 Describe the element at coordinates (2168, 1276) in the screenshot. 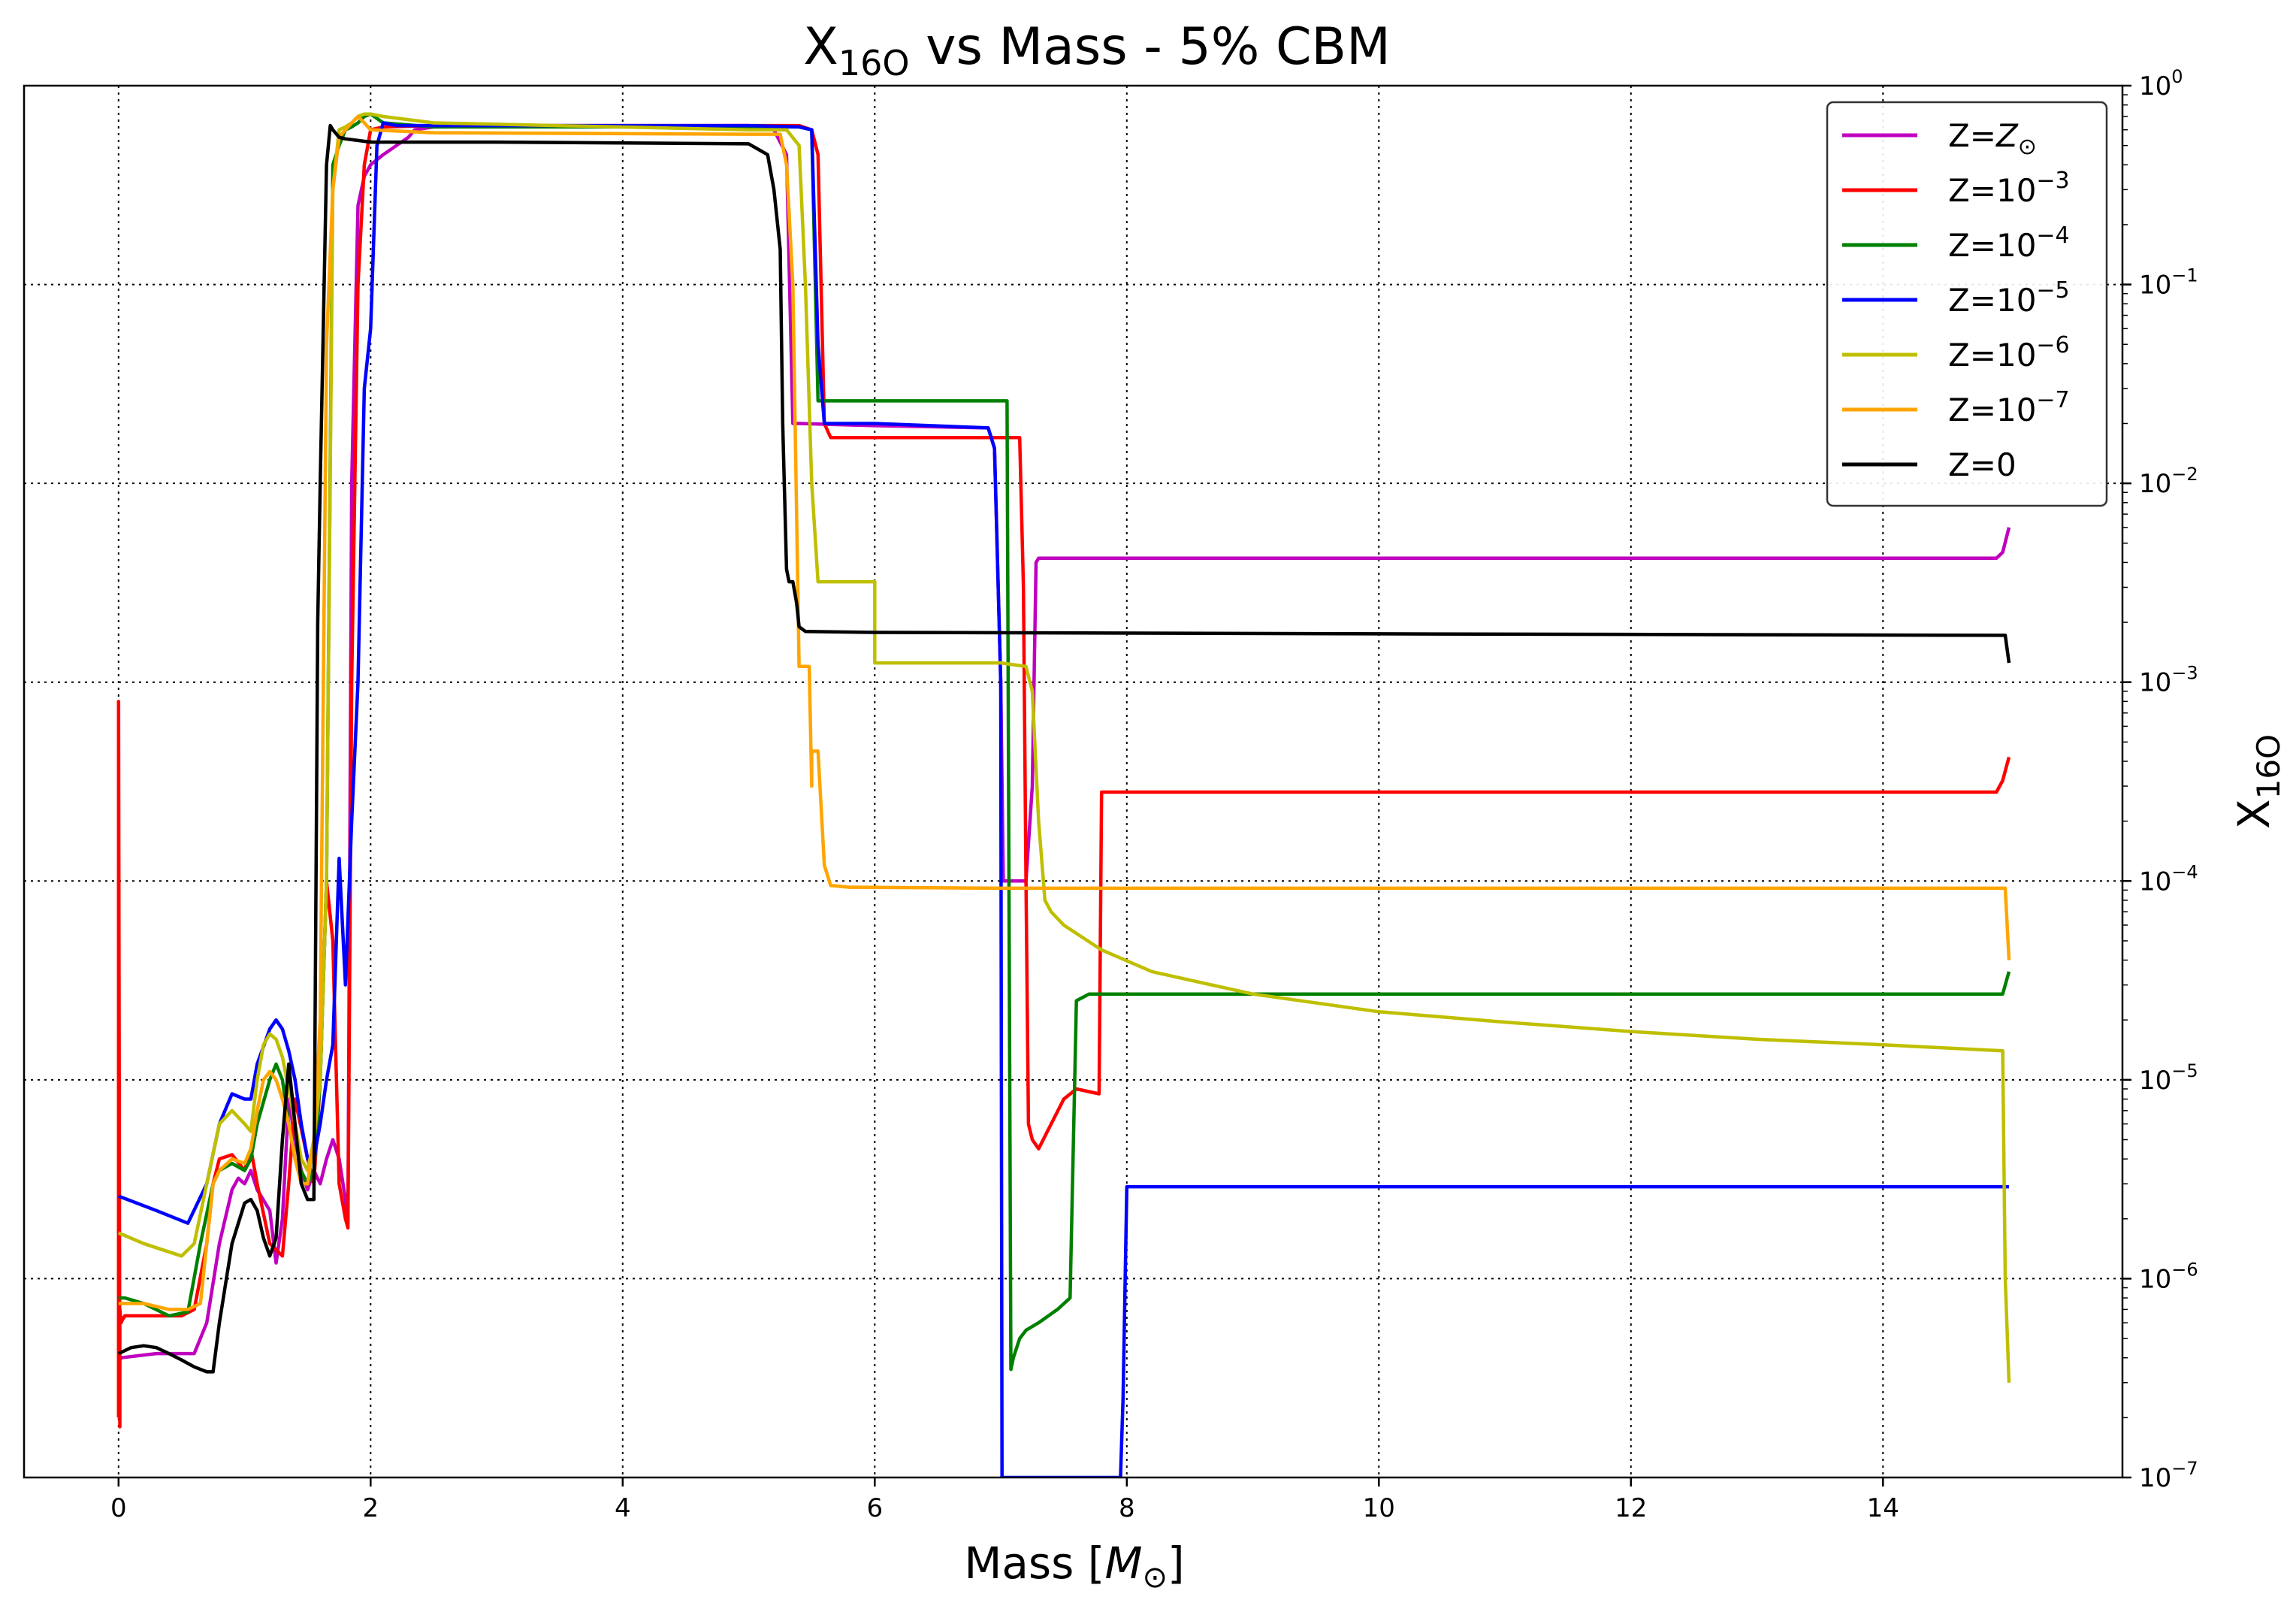

I see `y-tick-label: 10⁻⁶` at that location.